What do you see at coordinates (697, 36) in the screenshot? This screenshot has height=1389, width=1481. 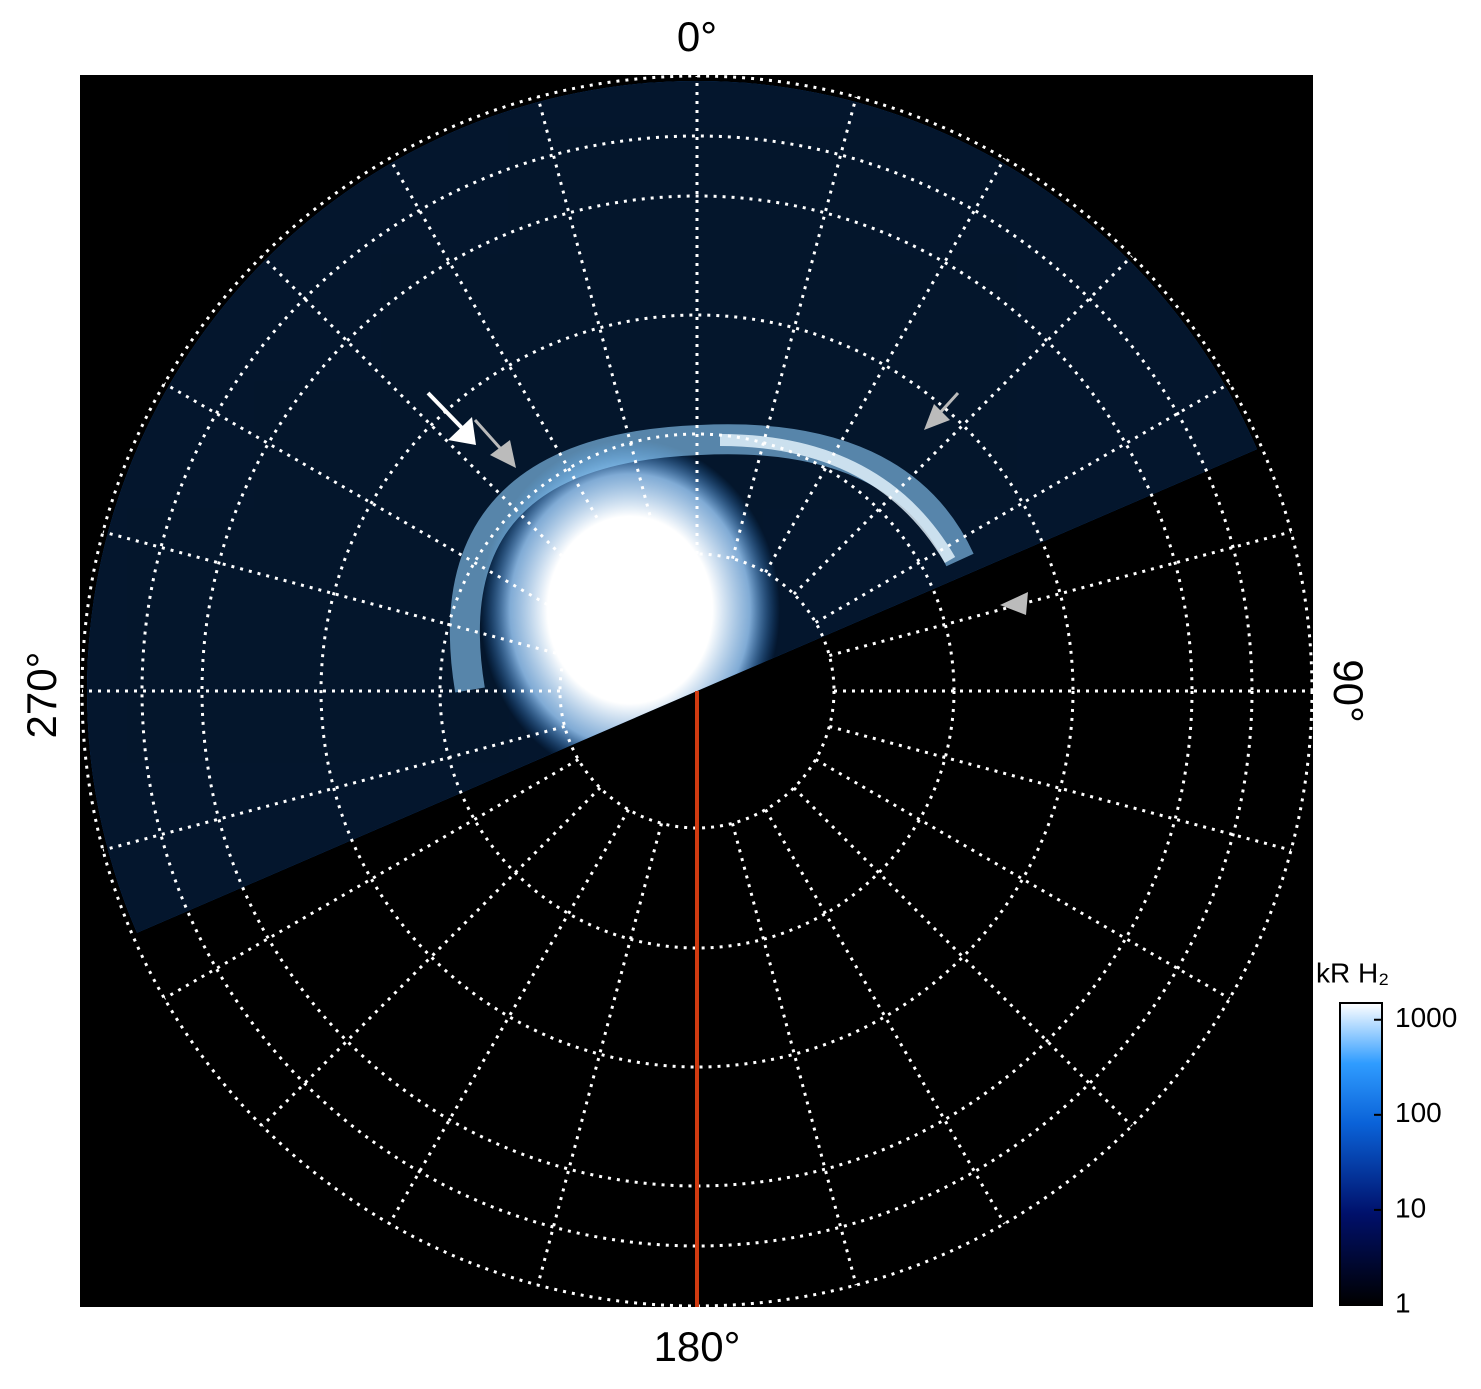 I see `angle-label: 0°` at bounding box center [697, 36].